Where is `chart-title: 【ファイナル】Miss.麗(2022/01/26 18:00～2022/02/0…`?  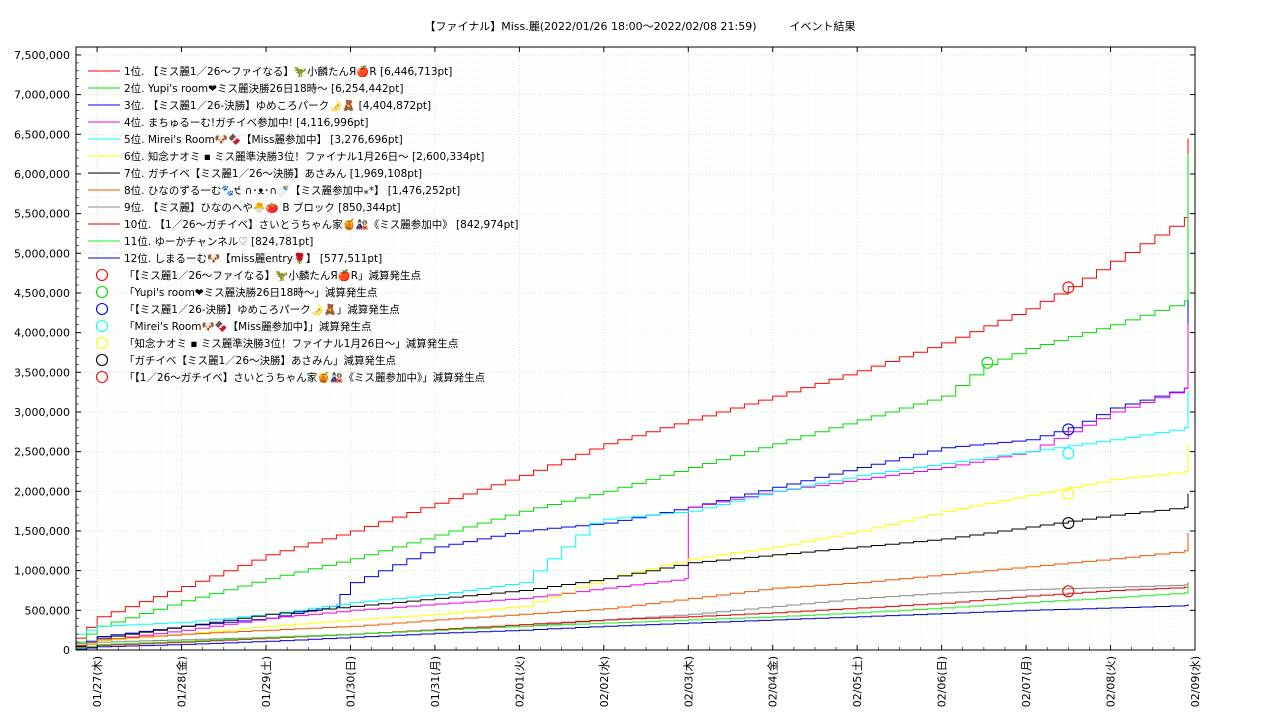
chart-title: 【ファイナル】Miss.麗(2022/01/26 18:00～2022/02/0… is located at coordinates (640, 26).